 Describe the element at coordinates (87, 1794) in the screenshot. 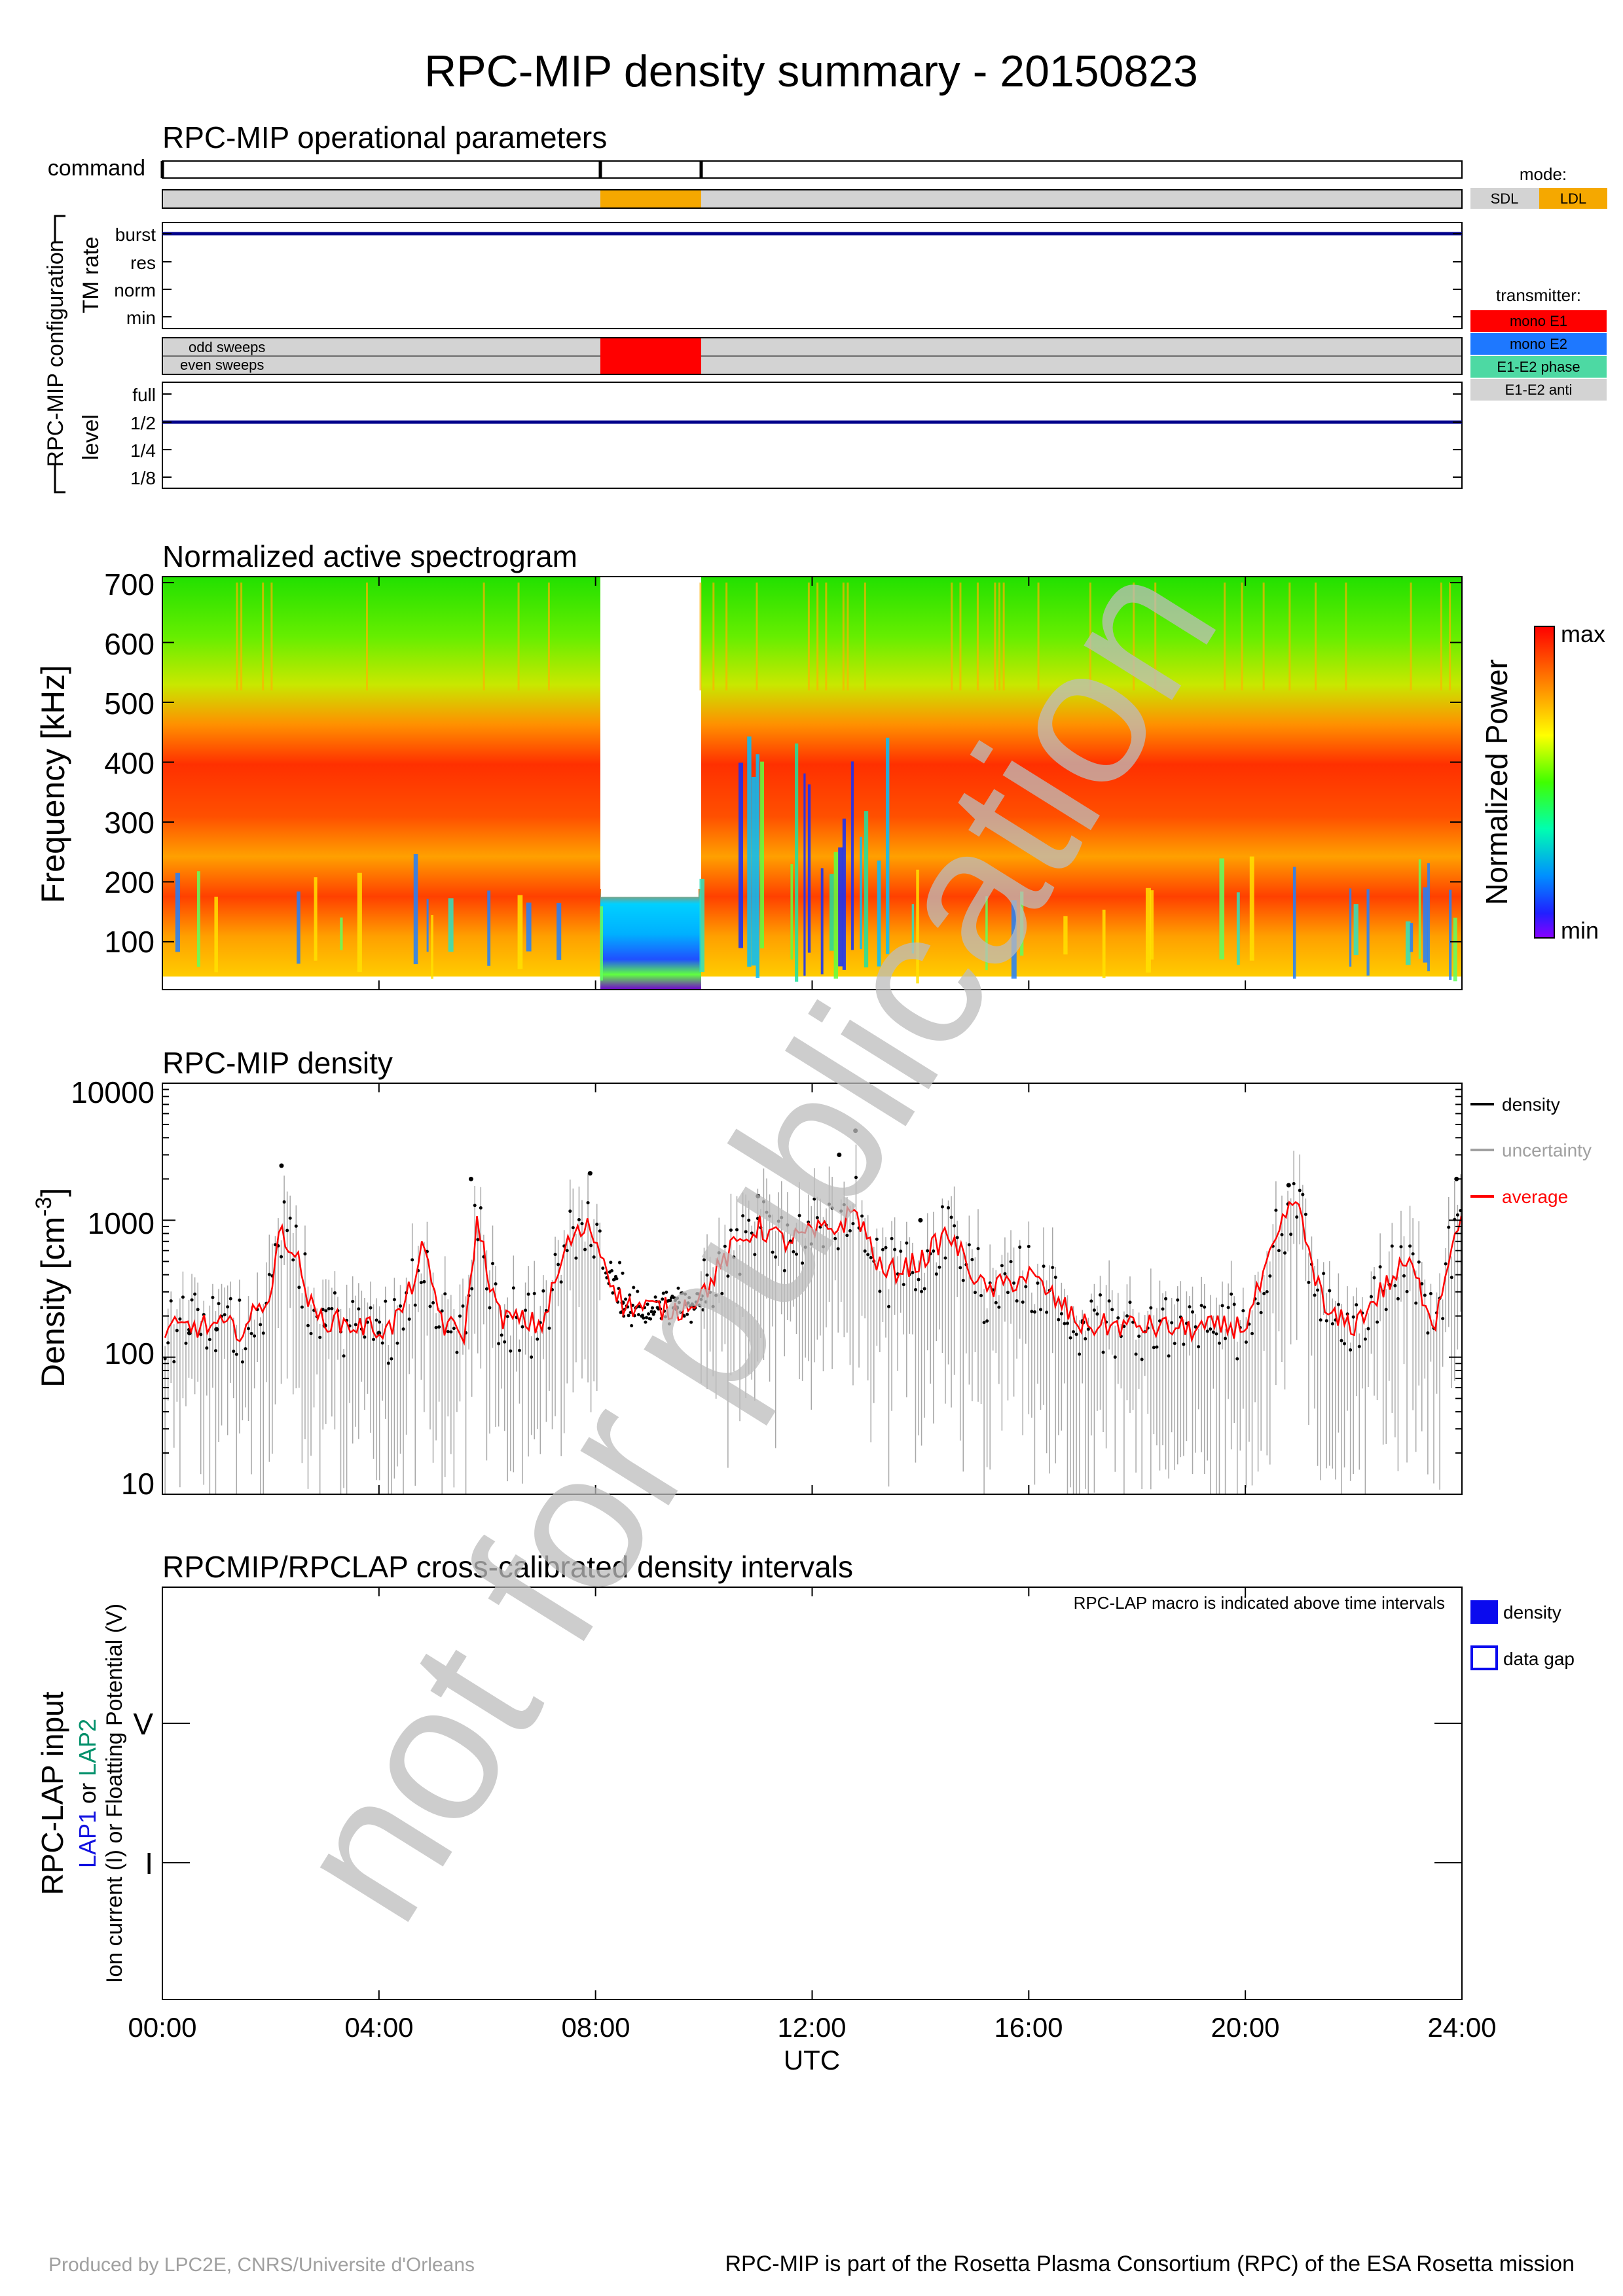

I see `crosscal-ylabel-2: LAP1 or LAP2` at that location.